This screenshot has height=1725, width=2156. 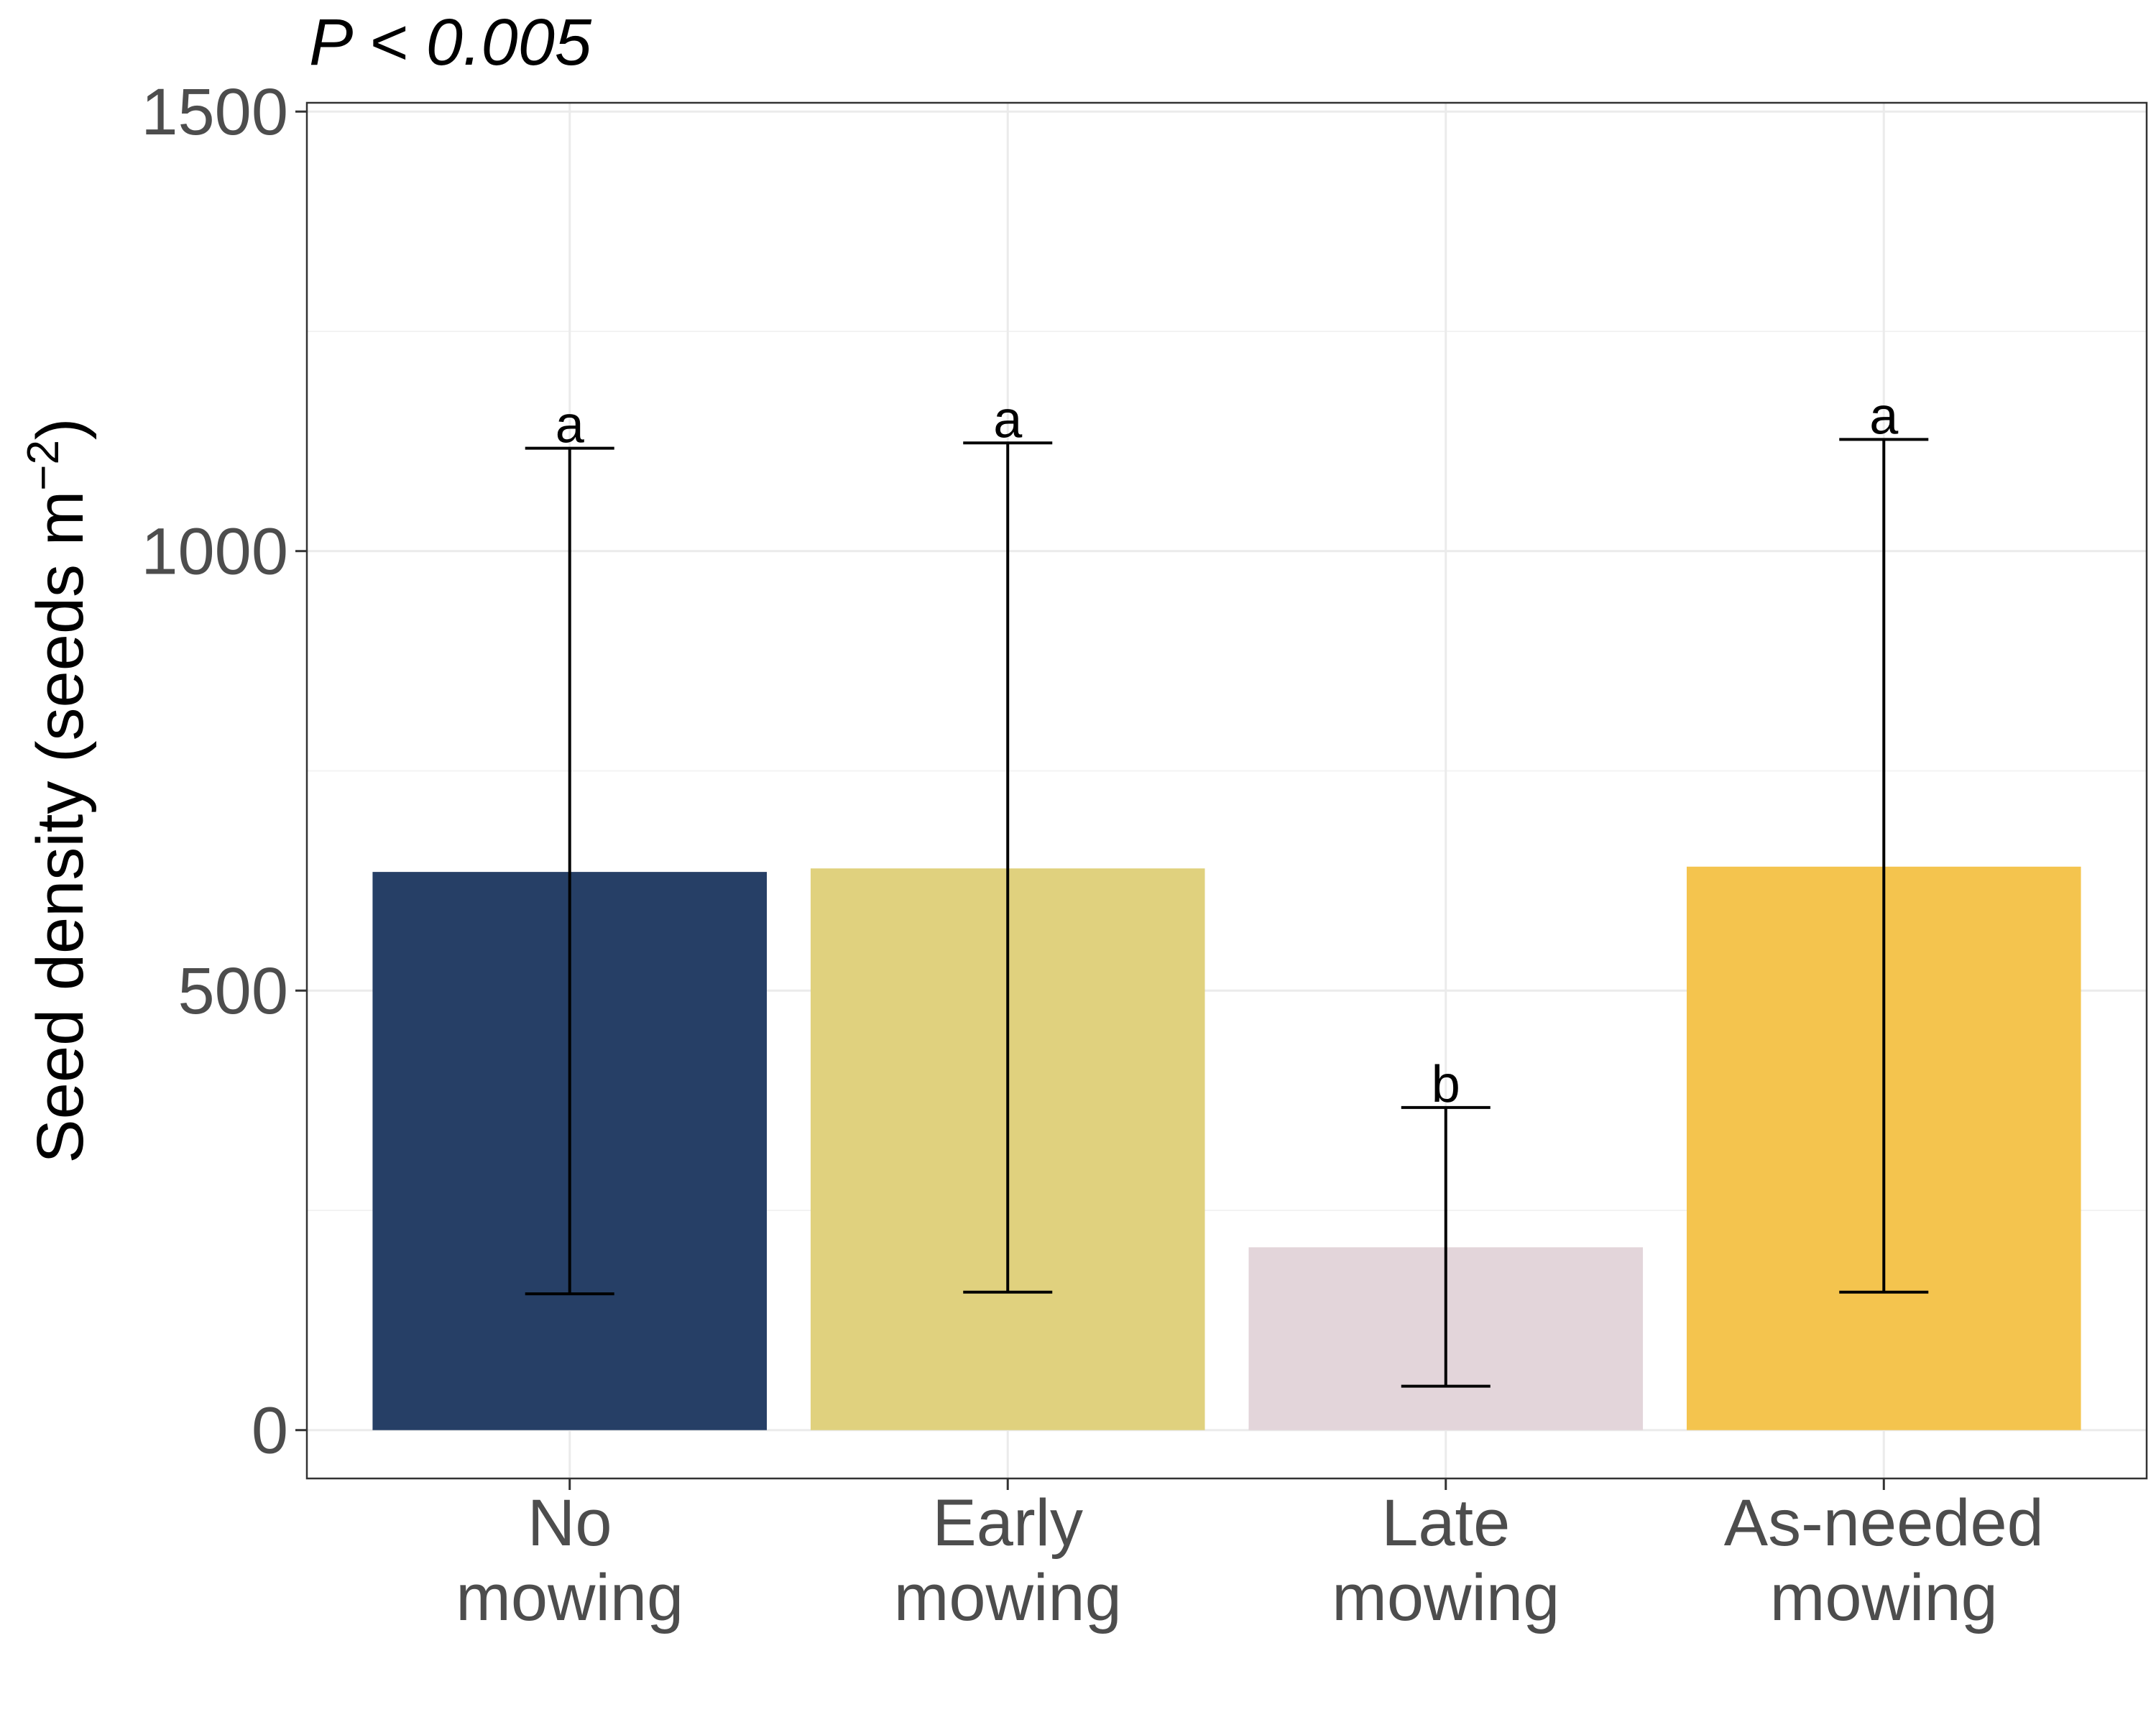 I want to click on y-axis-label-close: ), so click(x=60, y=429).